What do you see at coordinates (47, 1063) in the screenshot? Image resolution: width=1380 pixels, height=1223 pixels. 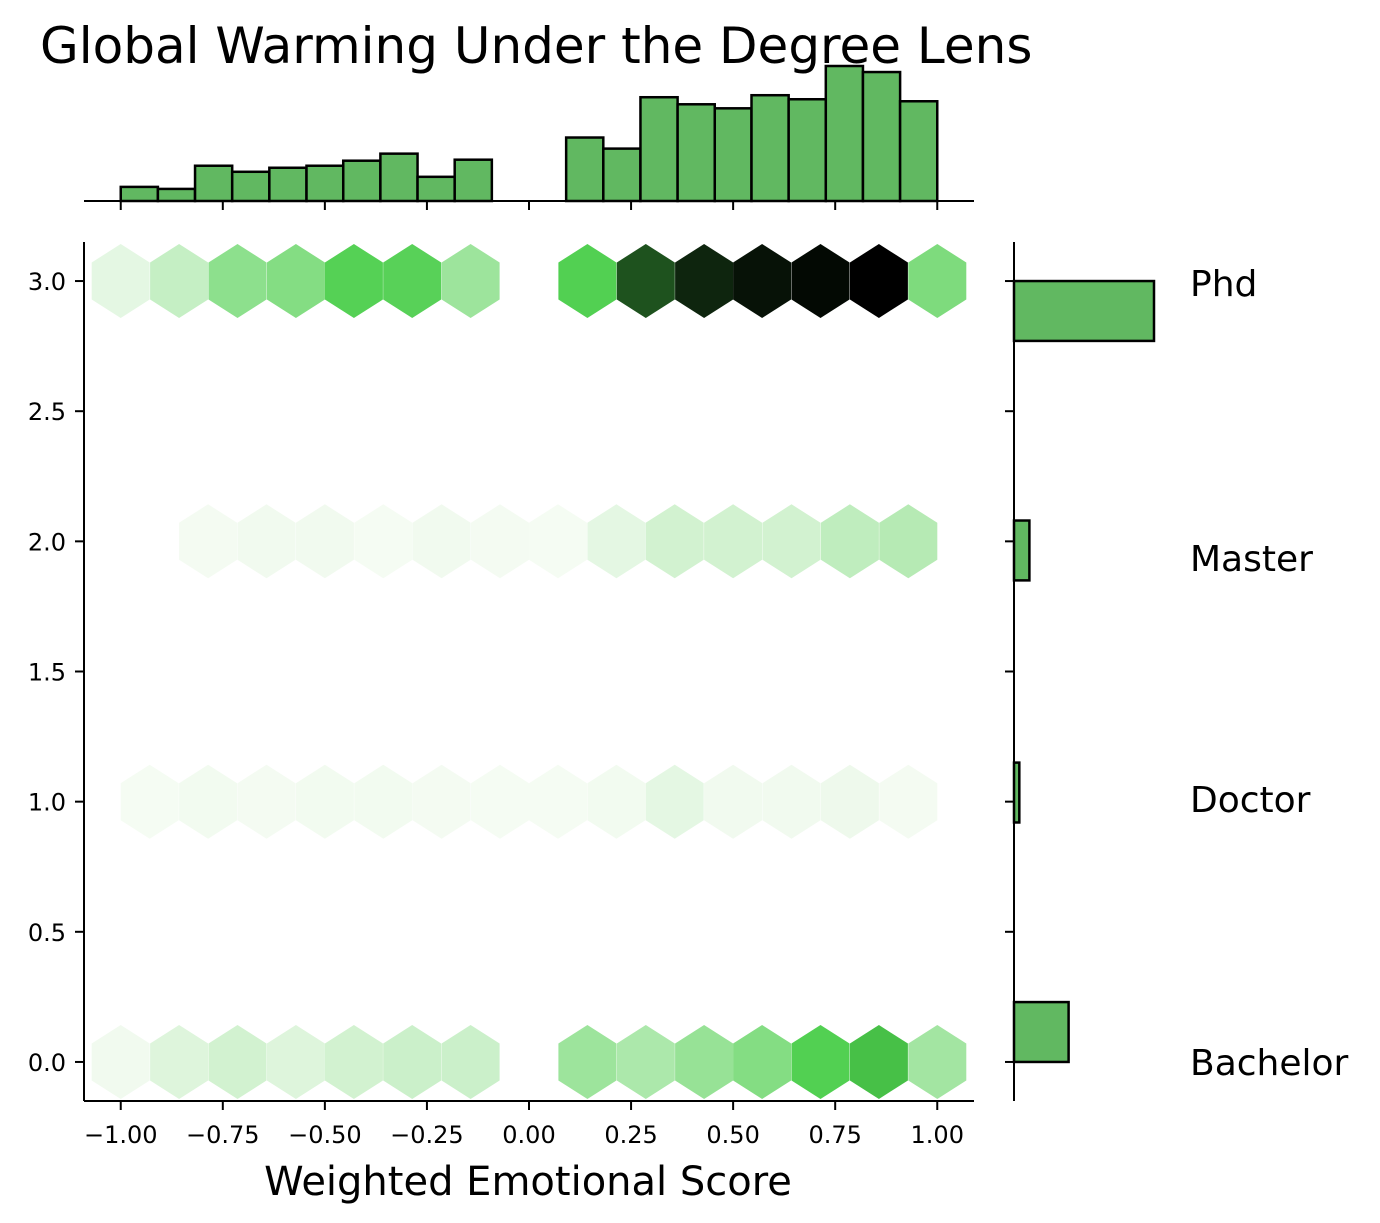 I see `y-tick-label: 0.0` at bounding box center [47, 1063].